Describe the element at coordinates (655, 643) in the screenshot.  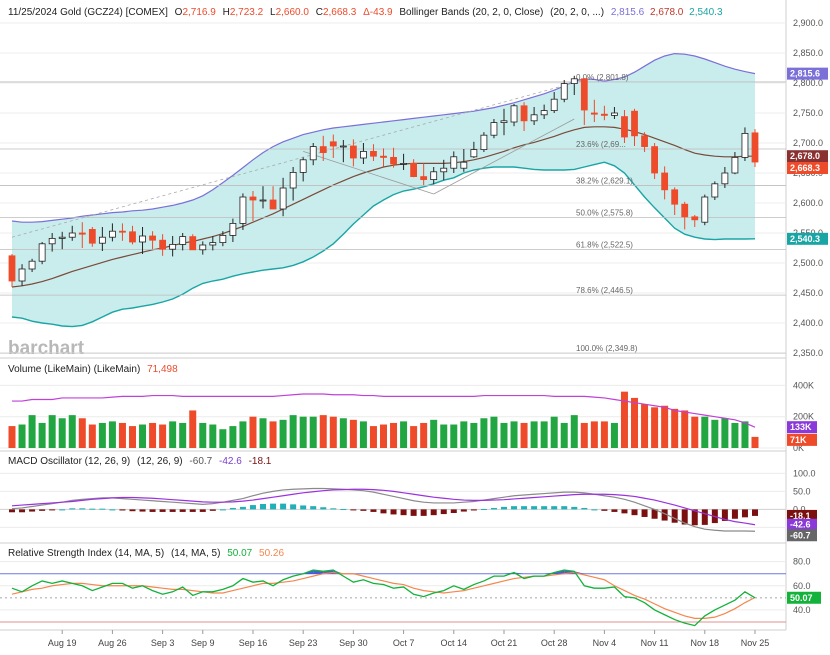
I see `x-axis-label: Nov 11` at that location.